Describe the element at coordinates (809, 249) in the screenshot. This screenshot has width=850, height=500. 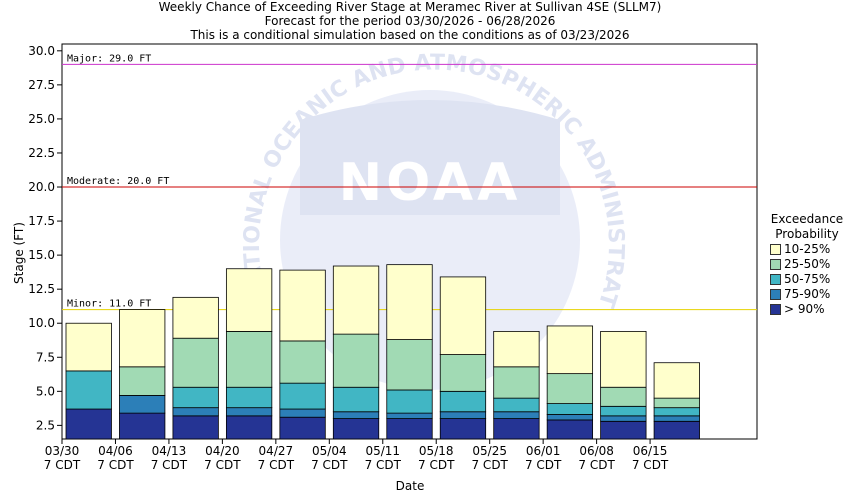
I see `legend-item: 10-25%` at that location.